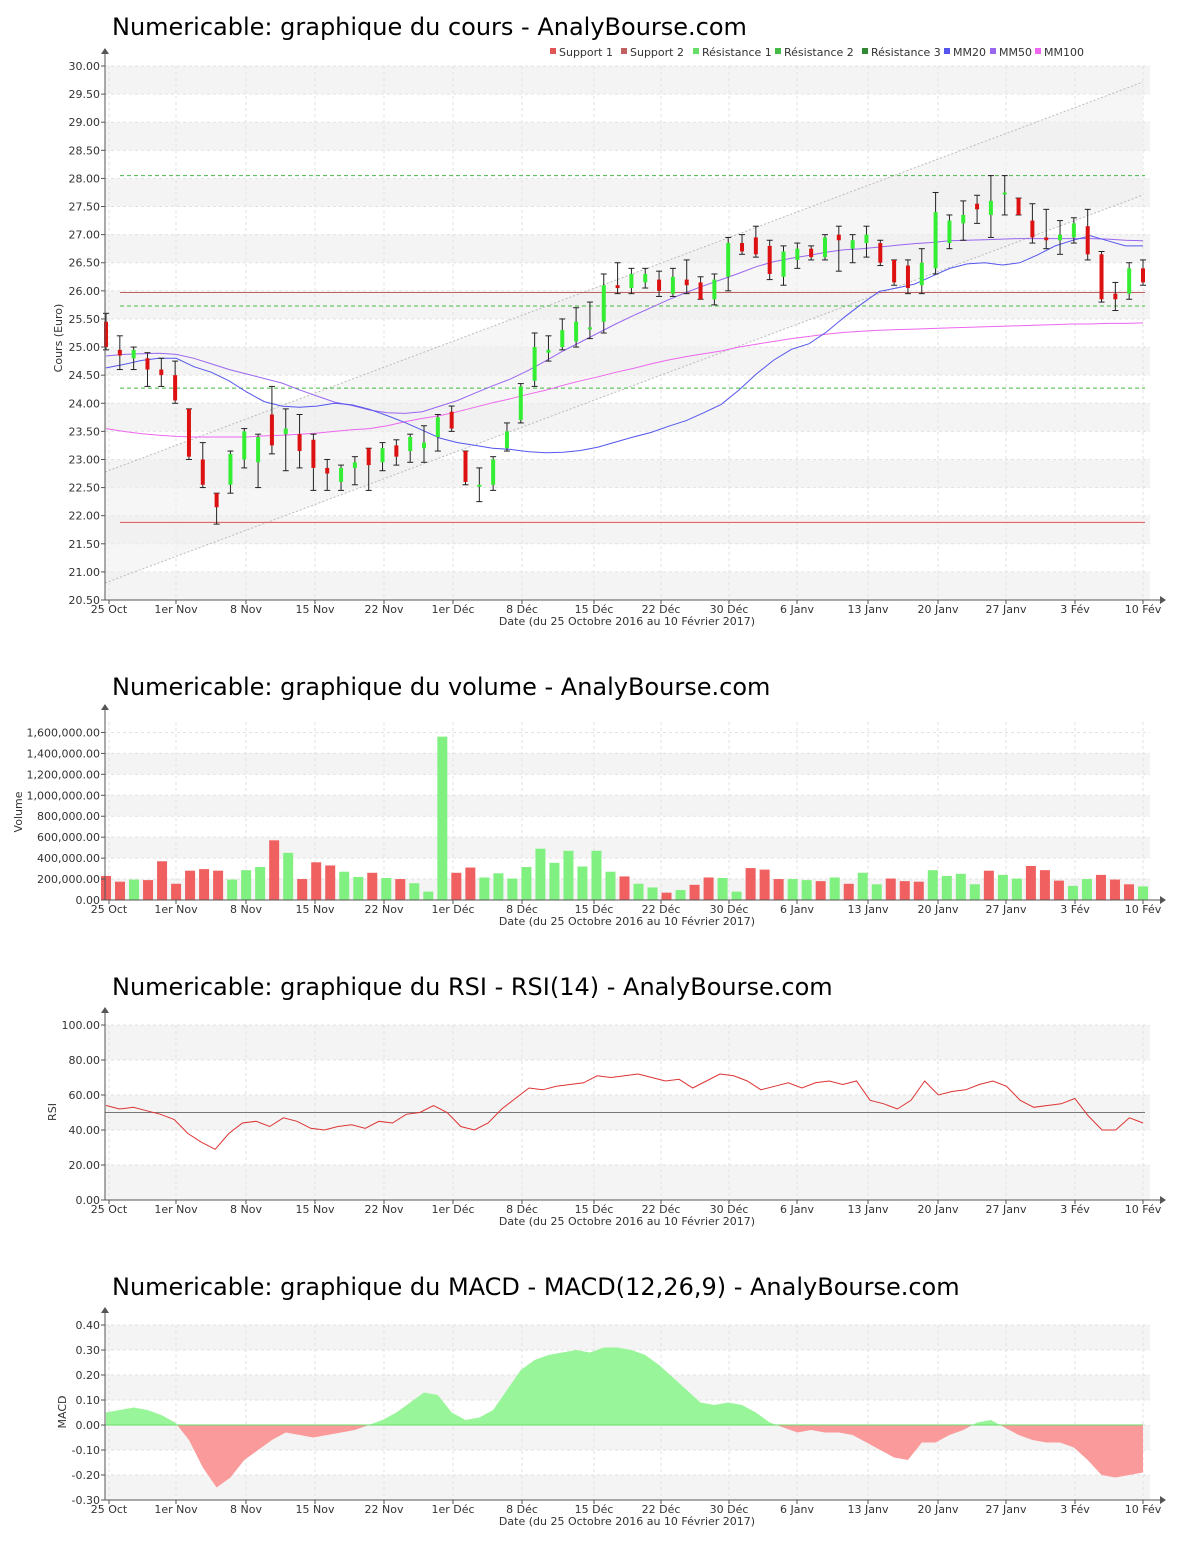 Image resolution: width=1200 pixels, height=1550 pixels. Describe the element at coordinates (68, 837) in the screenshot. I see `y-tick-label: 600,000.00` at that location.